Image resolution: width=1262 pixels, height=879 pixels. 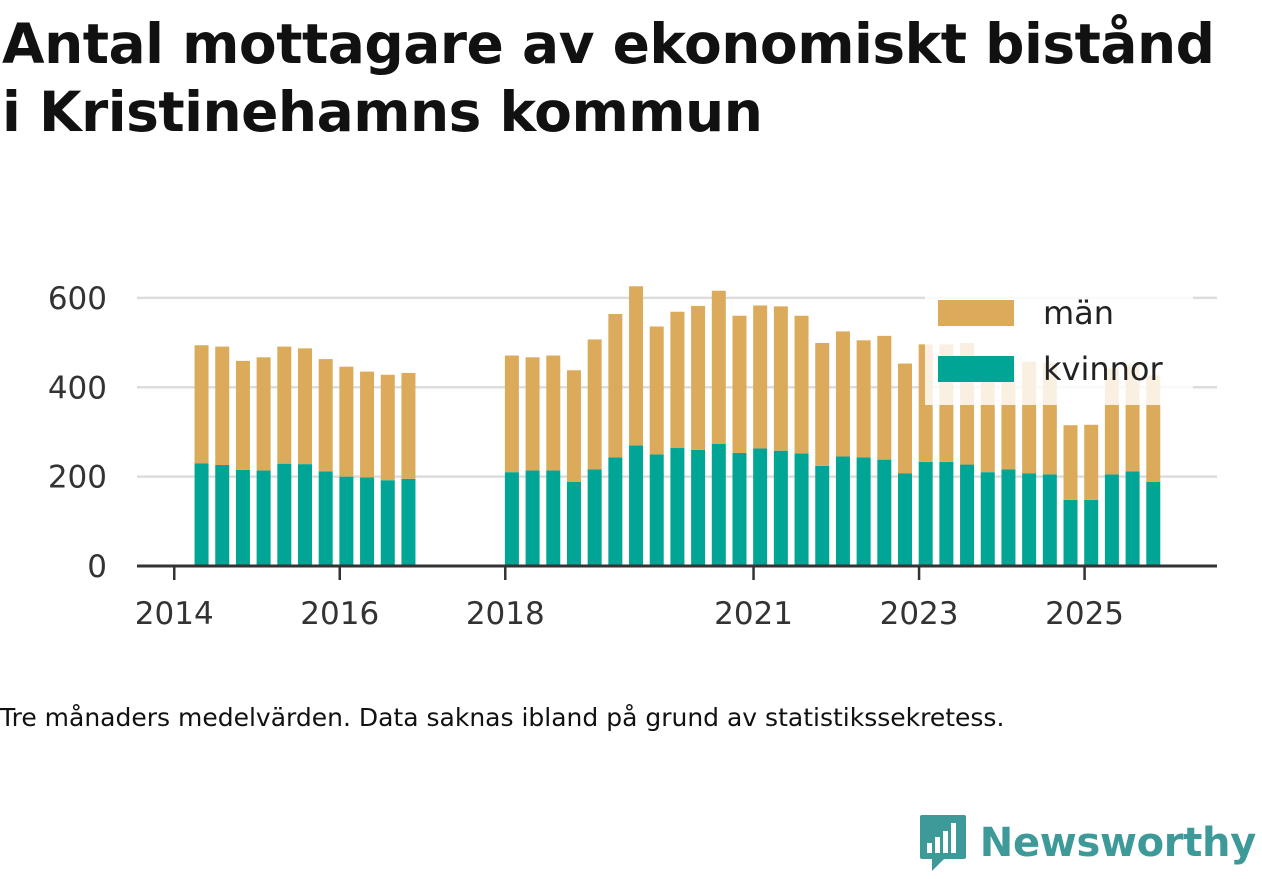 What do you see at coordinates (97, 567) in the screenshot?
I see `y-tick-label: 0` at bounding box center [97, 567].